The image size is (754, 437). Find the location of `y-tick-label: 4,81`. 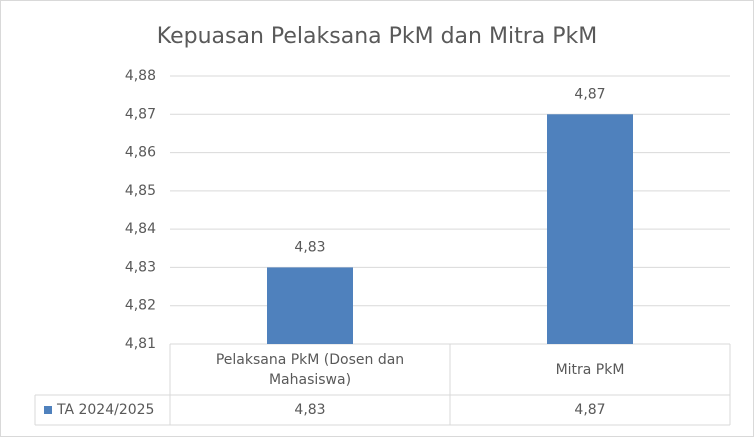

y-tick-label: 4,81 is located at coordinates (140, 344).